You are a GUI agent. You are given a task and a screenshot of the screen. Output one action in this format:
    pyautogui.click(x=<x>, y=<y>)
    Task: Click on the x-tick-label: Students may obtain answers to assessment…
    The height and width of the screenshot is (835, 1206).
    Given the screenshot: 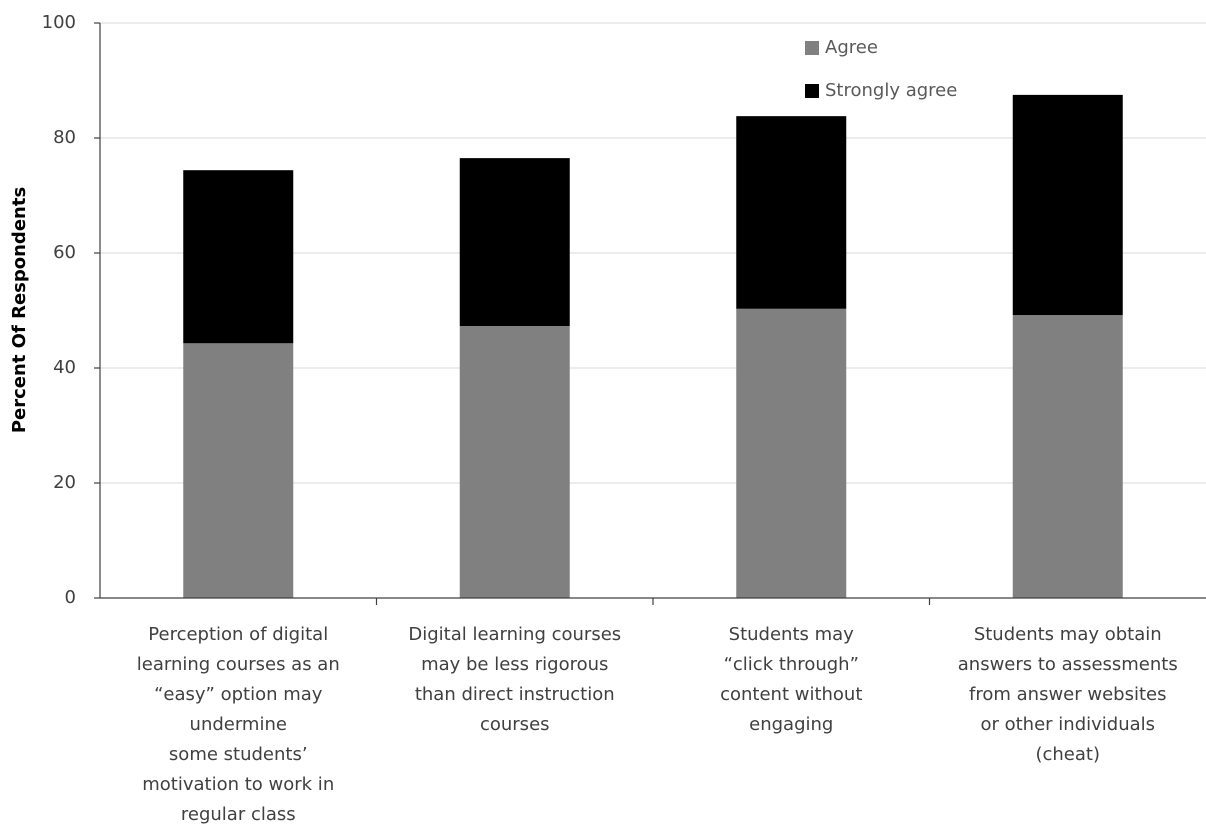 What is the action you would take?
    pyautogui.click(x=1068, y=694)
    